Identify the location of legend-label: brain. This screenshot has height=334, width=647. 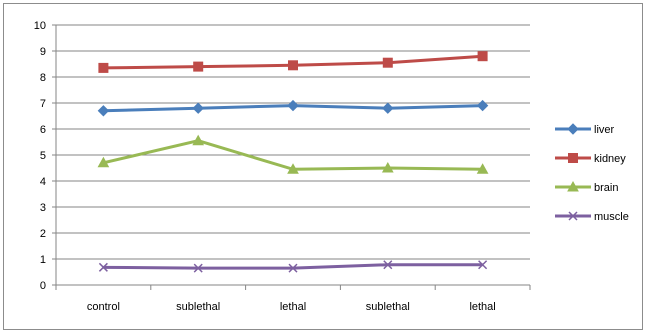
(606, 188).